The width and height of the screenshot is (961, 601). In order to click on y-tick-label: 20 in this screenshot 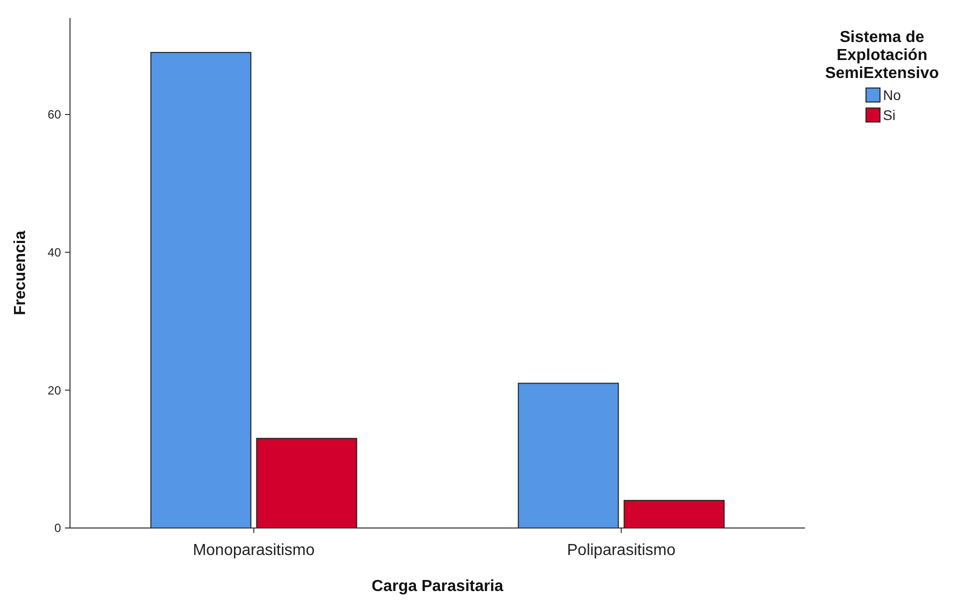, I will do `click(55, 390)`.